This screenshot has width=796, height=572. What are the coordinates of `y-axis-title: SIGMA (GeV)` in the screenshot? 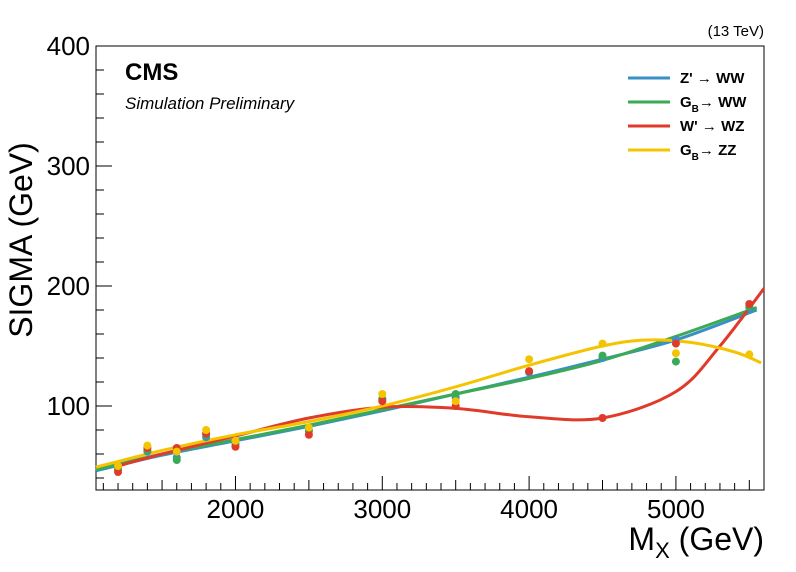 It's located at (21, 240).